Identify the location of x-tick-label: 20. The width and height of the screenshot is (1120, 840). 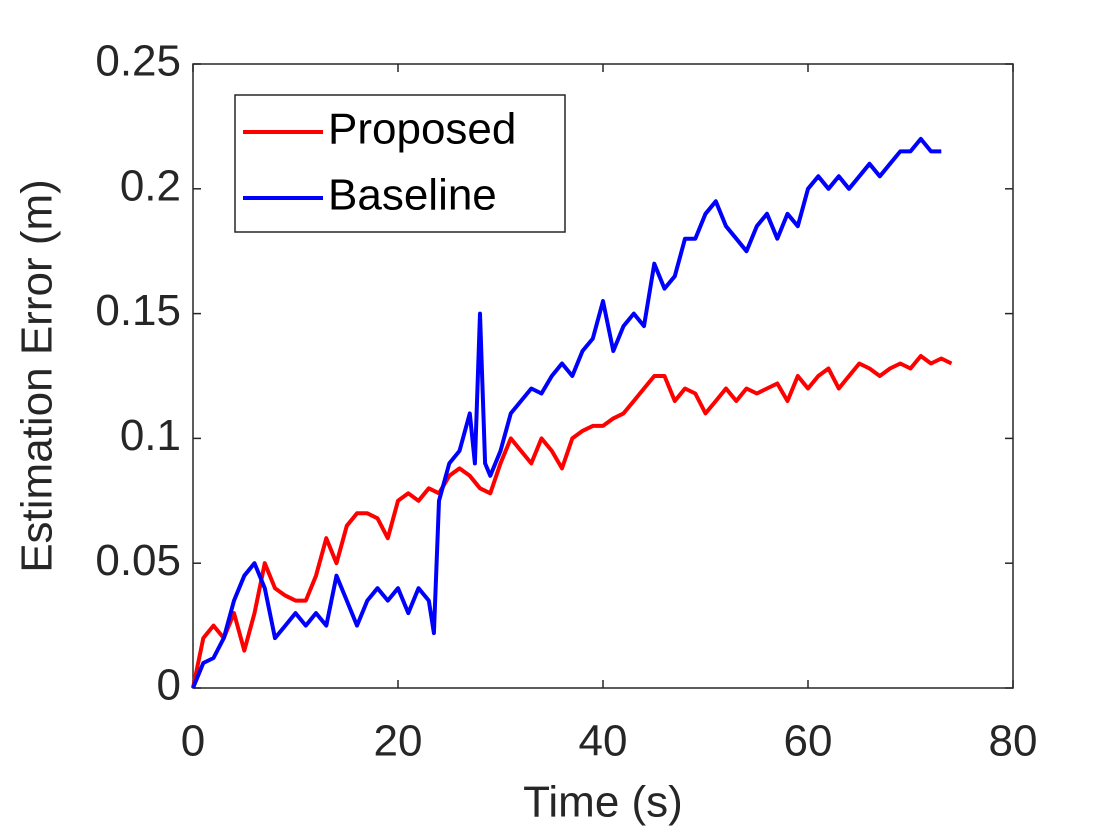
(398, 741).